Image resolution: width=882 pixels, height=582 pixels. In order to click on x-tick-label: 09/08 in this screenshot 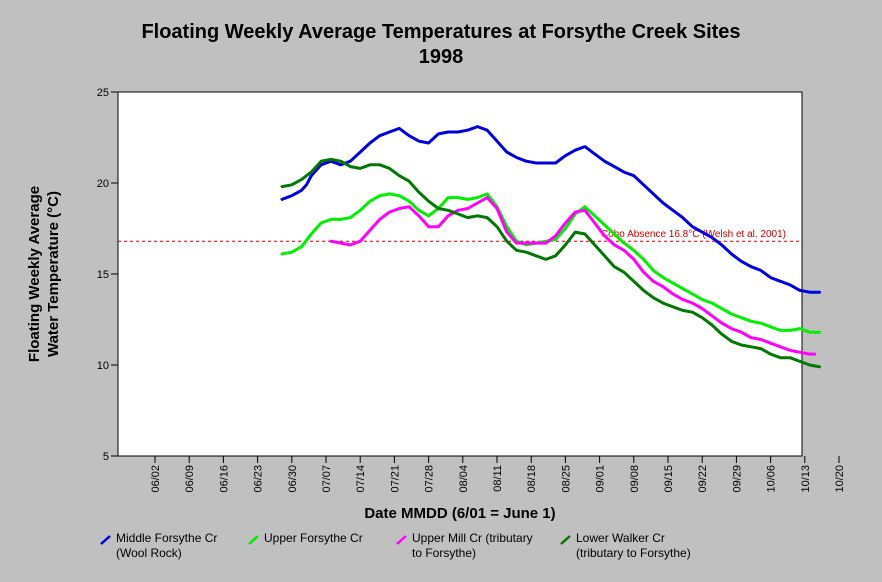, I will do `click(635, 479)`.